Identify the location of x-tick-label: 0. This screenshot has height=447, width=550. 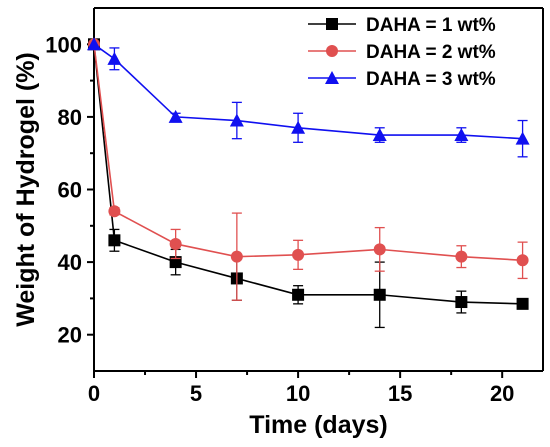
(94, 393).